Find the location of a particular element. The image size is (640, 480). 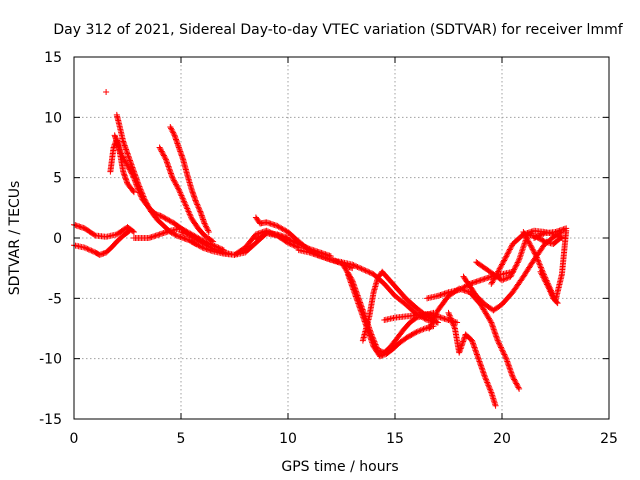

y-axis-label: SDTVAR / TECUs is located at coordinates (15, 238).